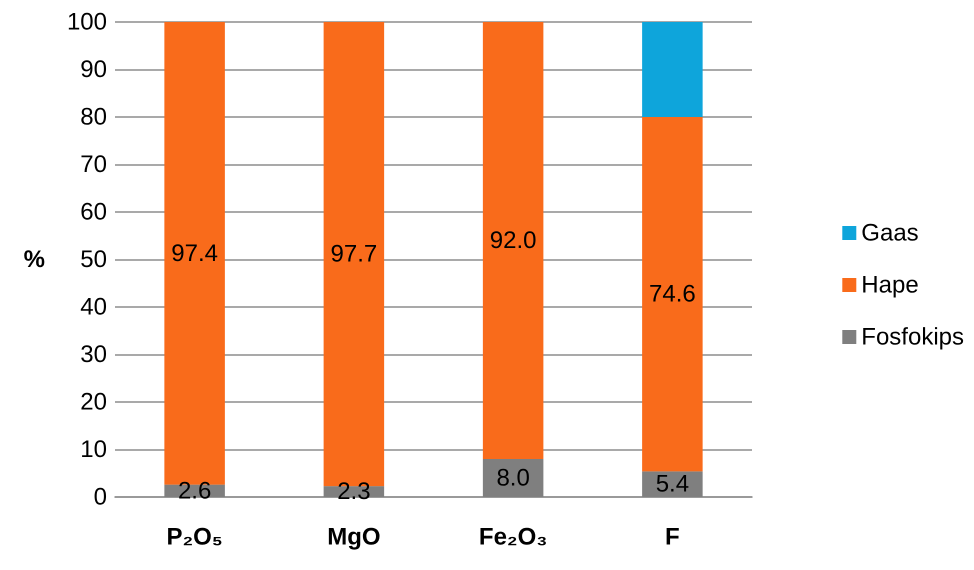 This screenshot has width=974, height=570. I want to click on x-tick-label: Fe₂O₃, so click(513, 537).